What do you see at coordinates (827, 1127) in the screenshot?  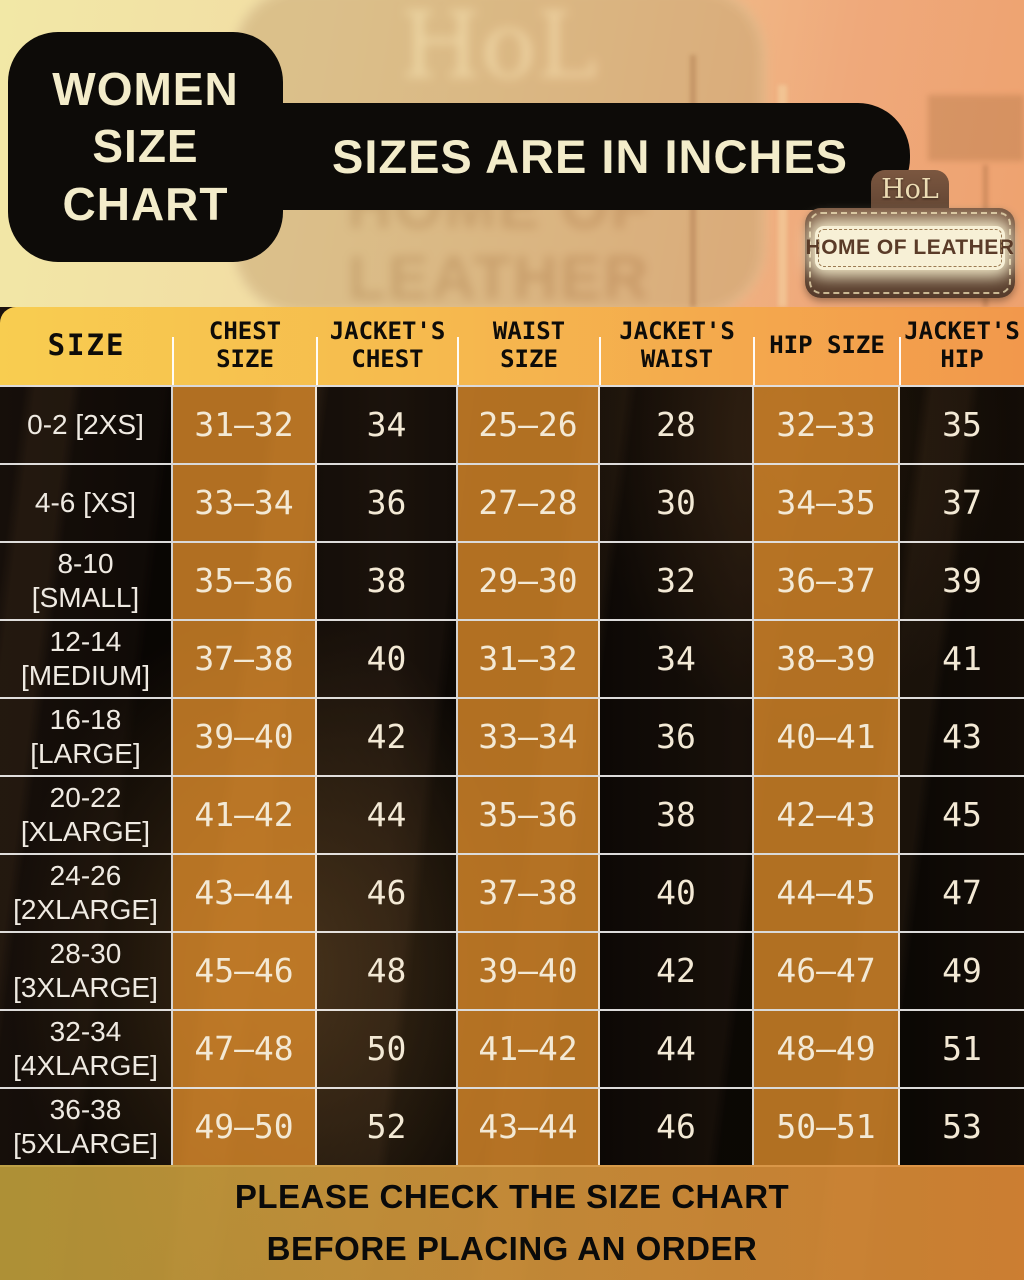 I see `measurement-cell: 50–51` at bounding box center [827, 1127].